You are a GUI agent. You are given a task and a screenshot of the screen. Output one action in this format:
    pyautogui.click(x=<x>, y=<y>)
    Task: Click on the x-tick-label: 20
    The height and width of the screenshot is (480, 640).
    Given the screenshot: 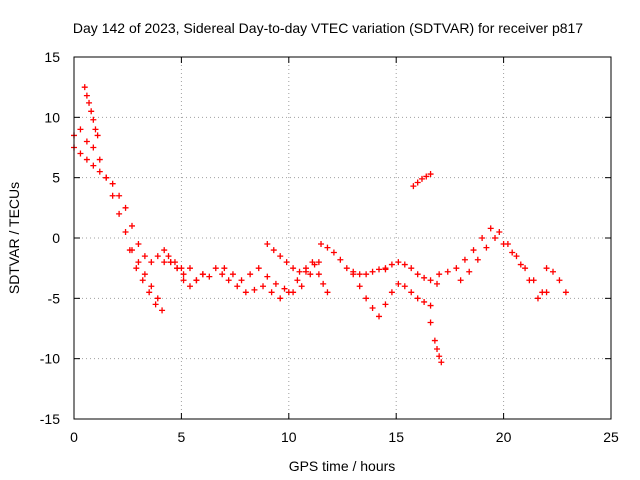 What is the action you would take?
    pyautogui.click(x=504, y=437)
    